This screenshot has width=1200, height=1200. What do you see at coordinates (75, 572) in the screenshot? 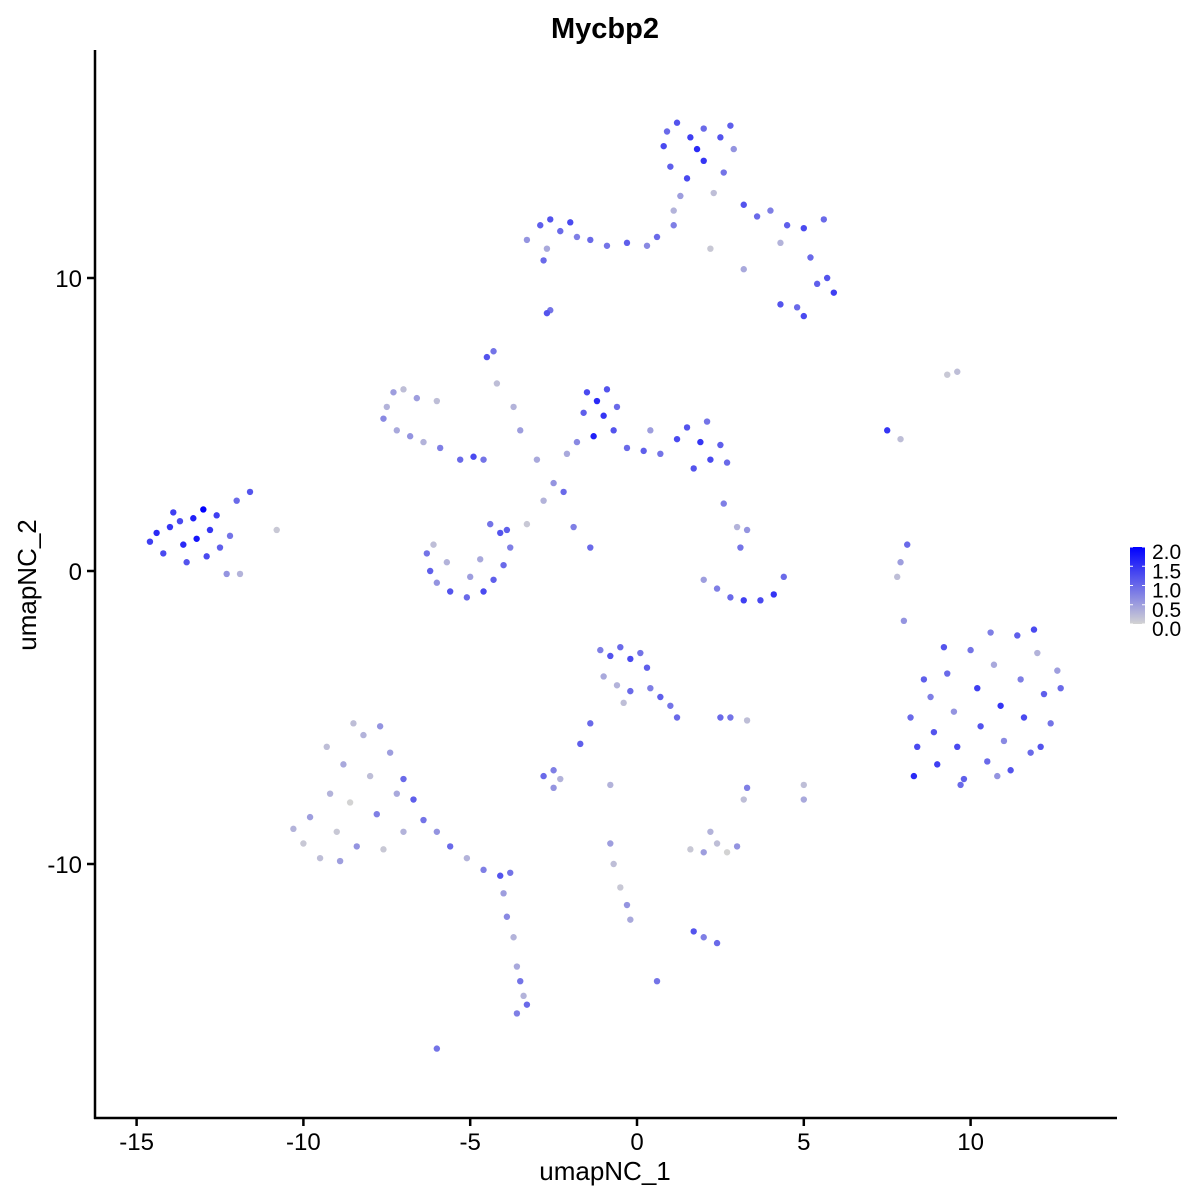
I see `y-tick-label: 0` at bounding box center [75, 572].